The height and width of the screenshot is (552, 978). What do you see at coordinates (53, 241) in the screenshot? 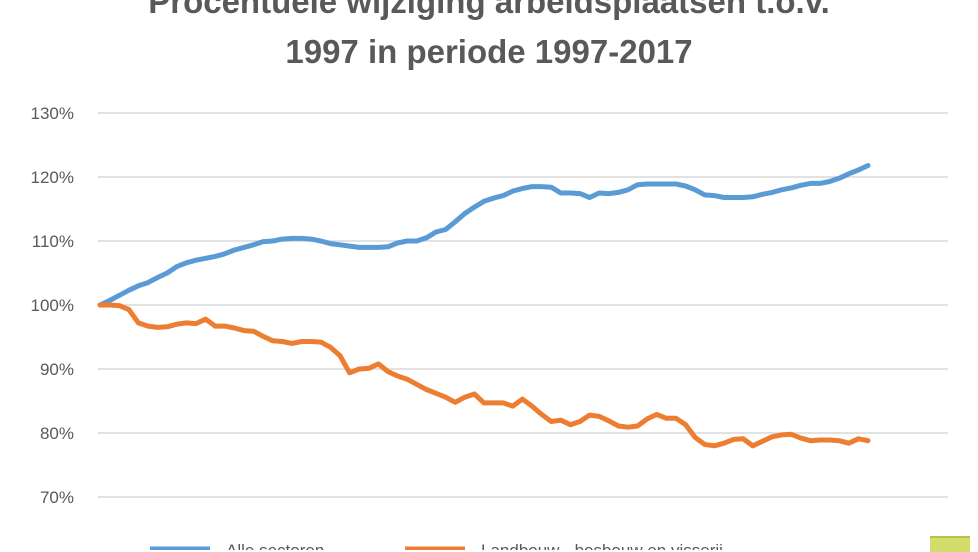
I see `y-tick-label-110: 110%` at bounding box center [53, 241].